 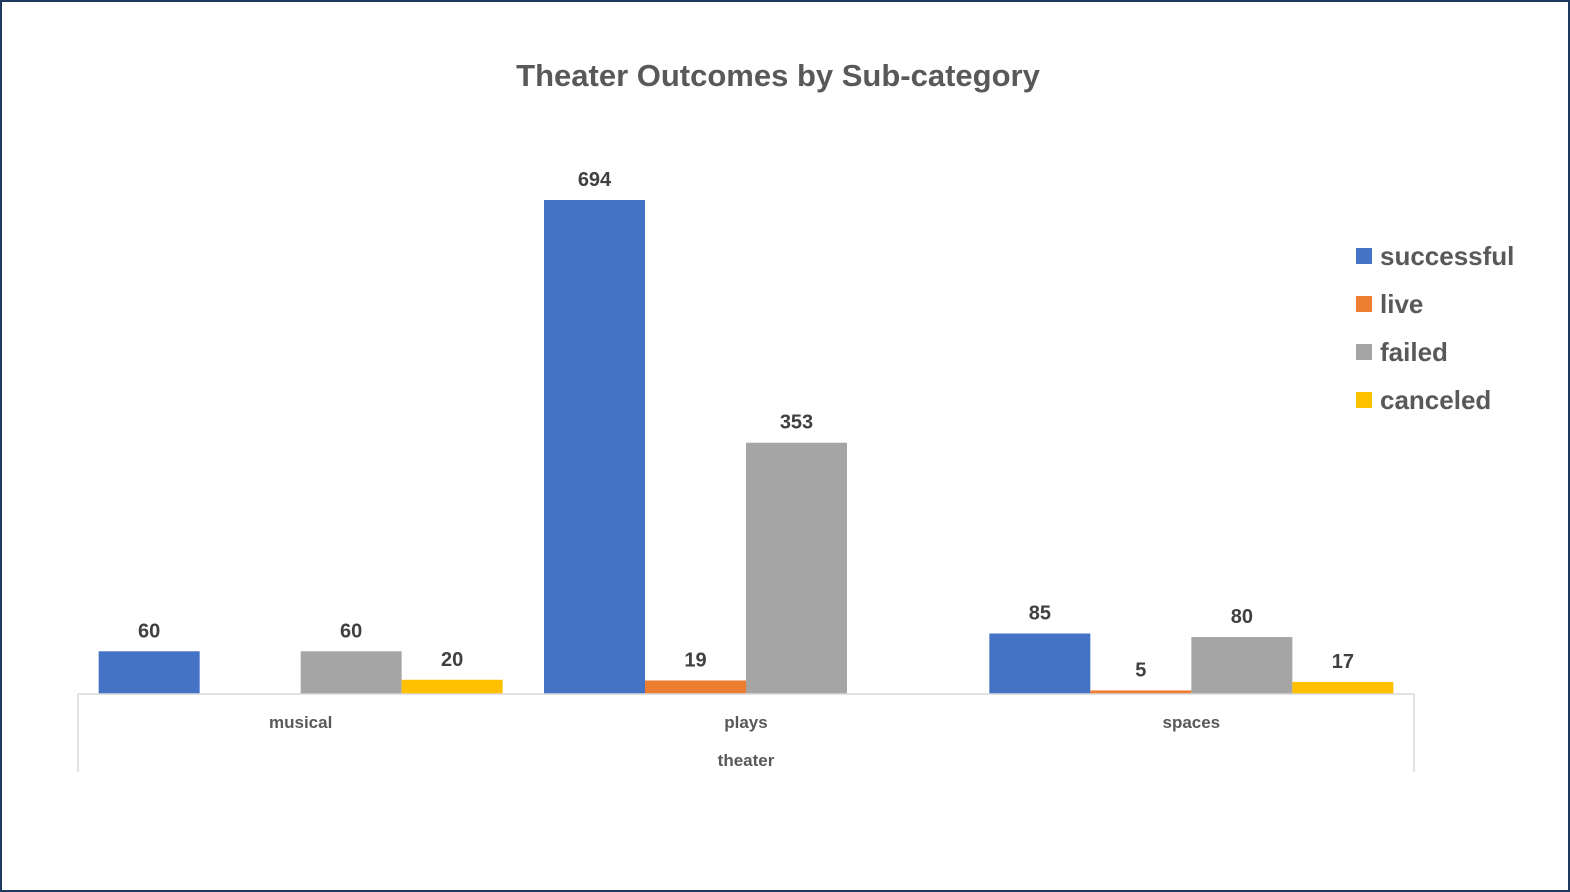 I want to click on legend-swatch-live, so click(x=1364, y=304).